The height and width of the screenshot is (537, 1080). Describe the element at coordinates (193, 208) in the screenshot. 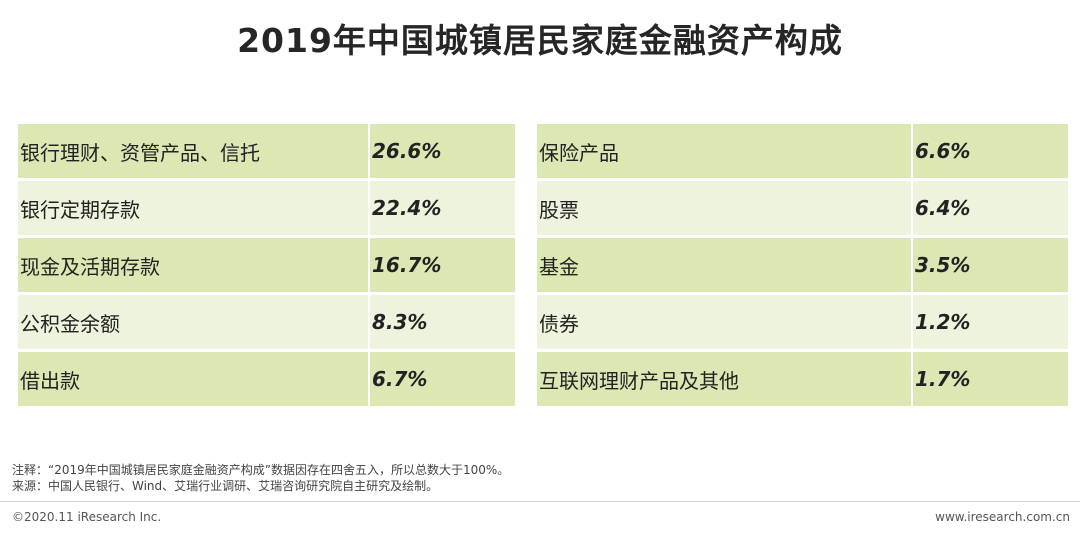

I see `category-label: 银行定期存款` at that location.